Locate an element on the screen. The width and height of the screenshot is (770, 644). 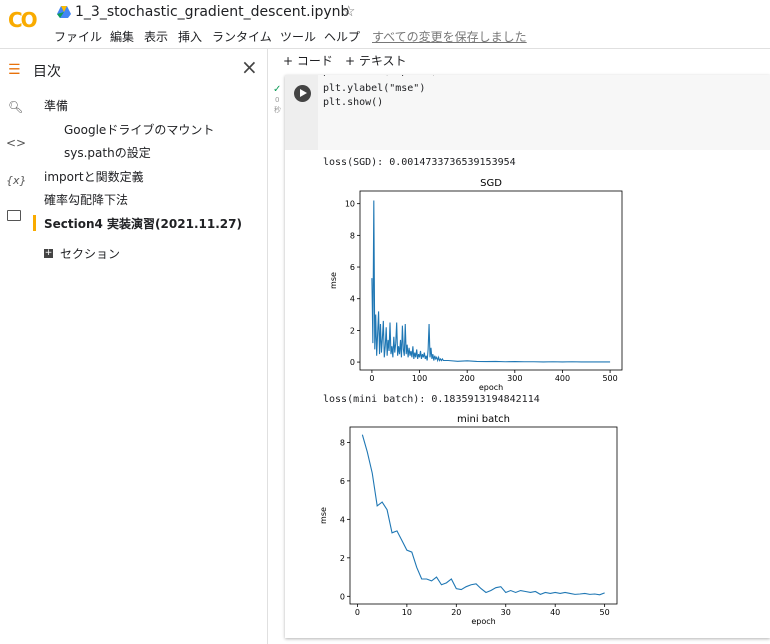
toc-item: 確率勾配降下法 is located at coordinates (86, 200).